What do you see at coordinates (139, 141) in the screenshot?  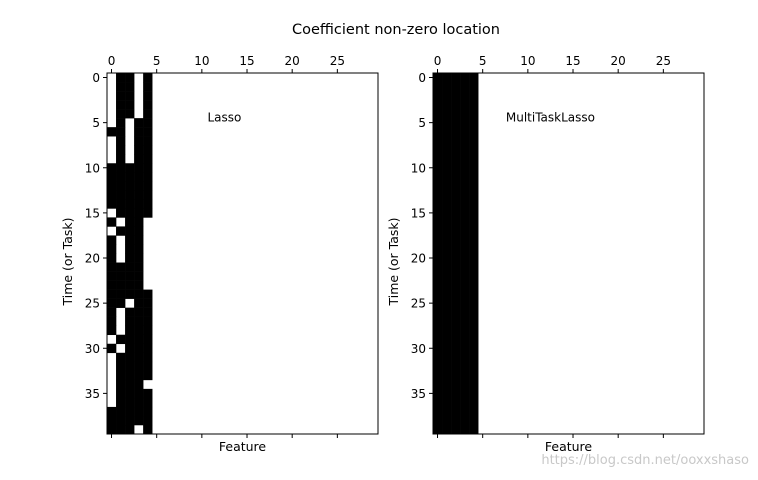 I see `lasso-cell-r7-c3` at bounding box center [139, 141].